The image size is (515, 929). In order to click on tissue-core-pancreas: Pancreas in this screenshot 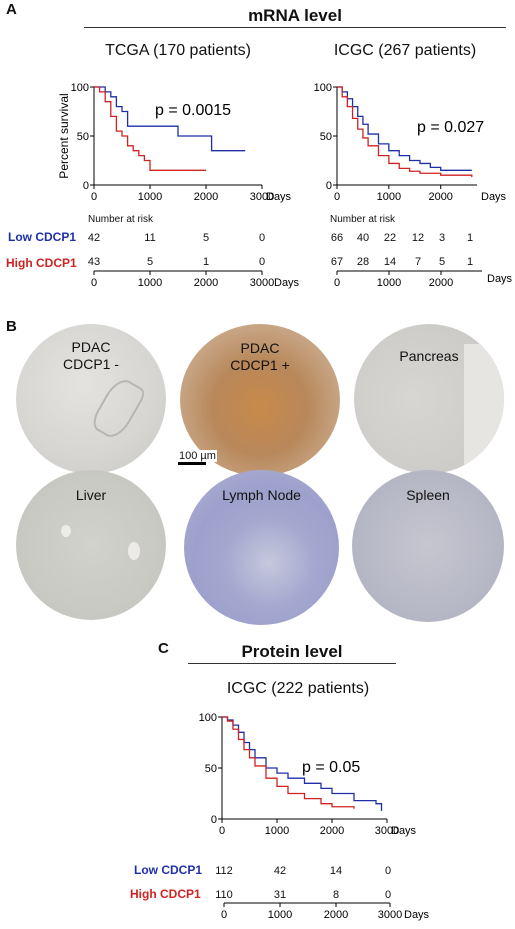, I will do `click(429, 399)`.